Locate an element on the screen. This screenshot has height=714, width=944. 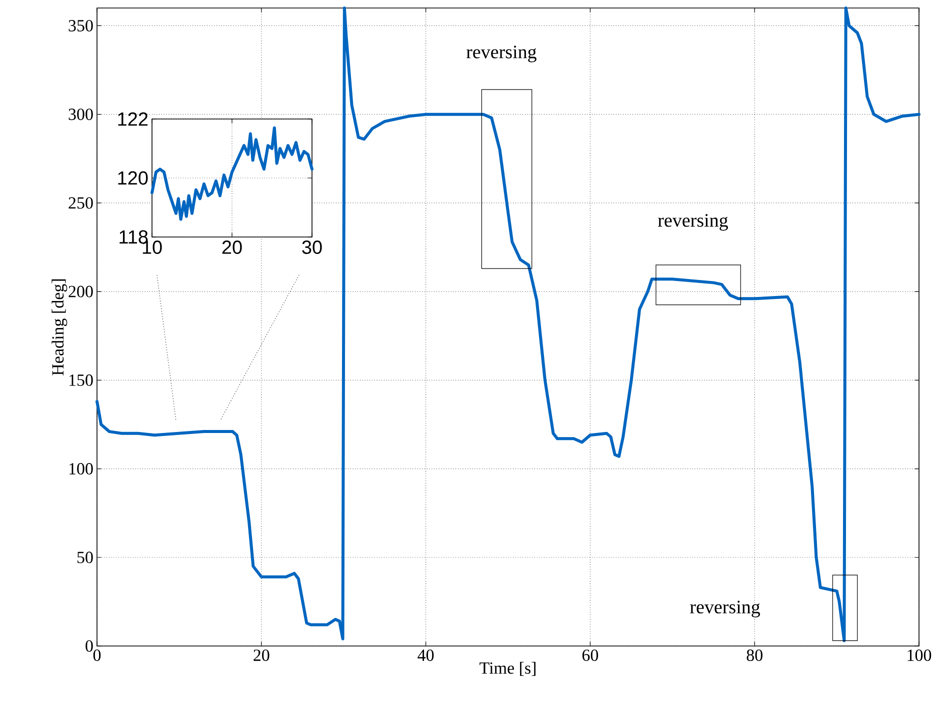
y-tick-label: 350 is located at coordinates (80, 26).